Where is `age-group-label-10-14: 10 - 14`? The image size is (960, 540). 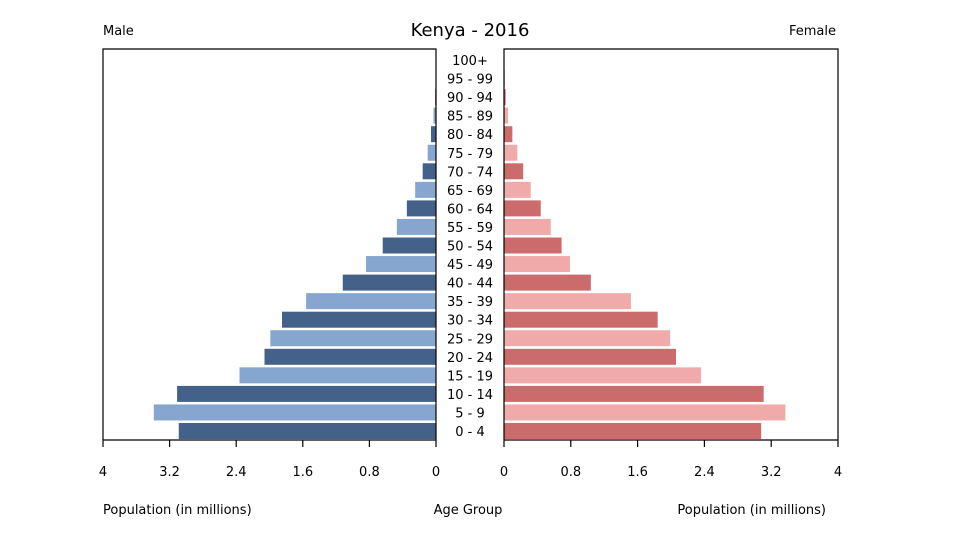 age-group-label-10-14: 10 - 14 is located at coordinates (470, 395).